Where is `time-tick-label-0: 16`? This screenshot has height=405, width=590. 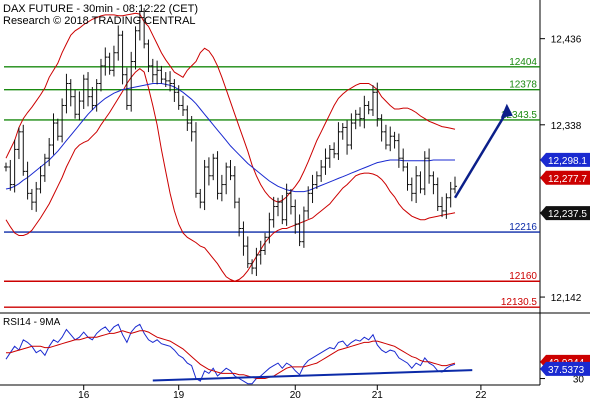
time-tick-label-0: 16 is located at coordinates (84, 395).